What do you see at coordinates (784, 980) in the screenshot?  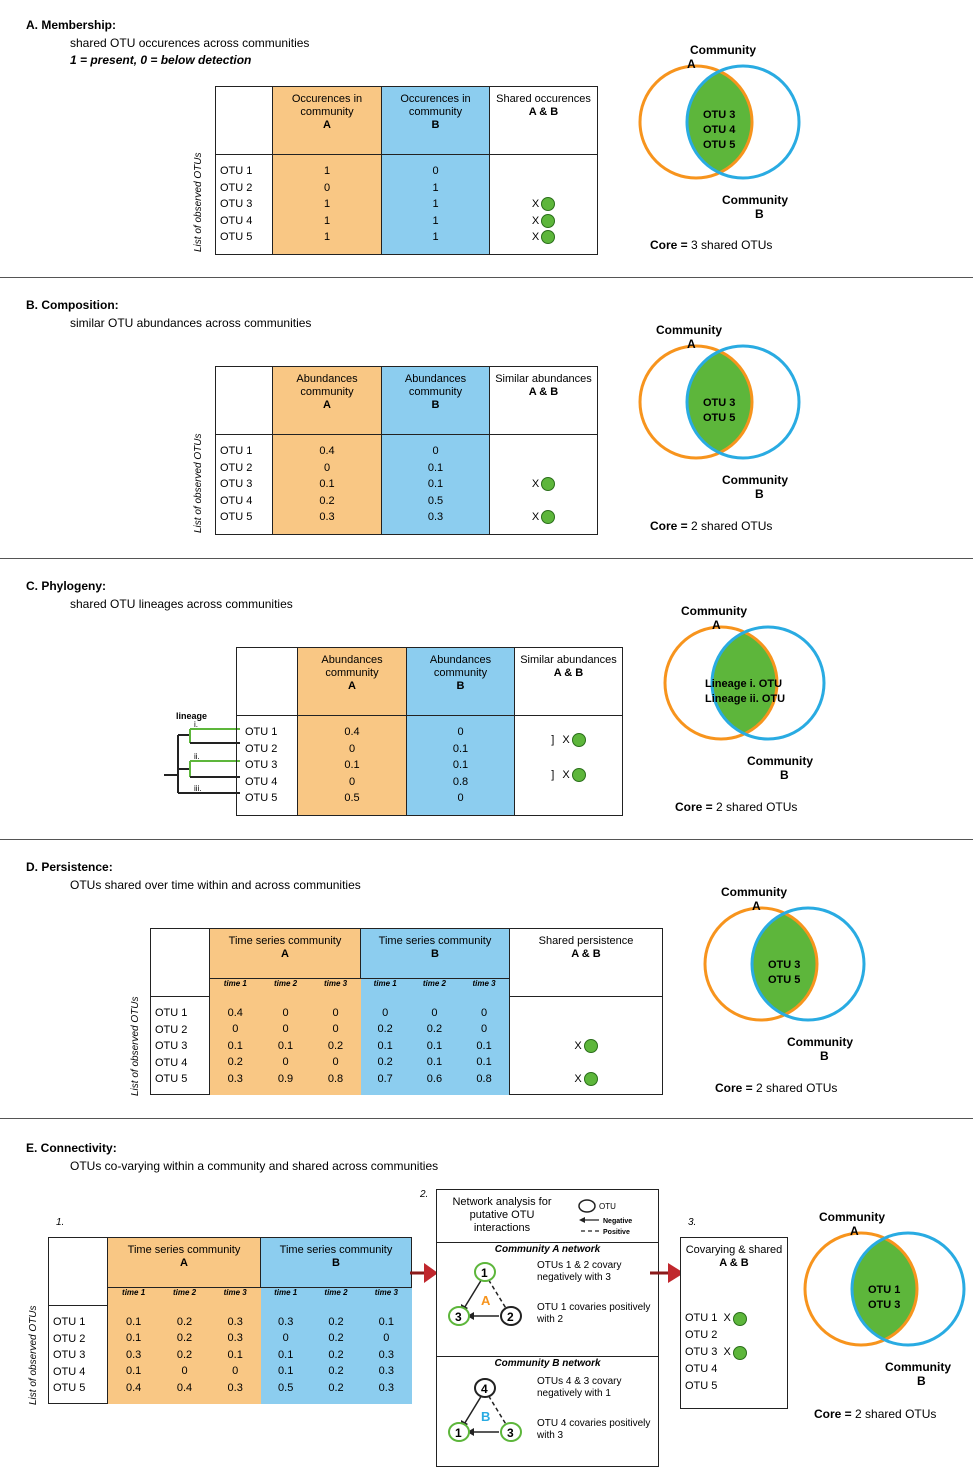 I see `svg-text: OTU 5` at bounding box center [784, 980].